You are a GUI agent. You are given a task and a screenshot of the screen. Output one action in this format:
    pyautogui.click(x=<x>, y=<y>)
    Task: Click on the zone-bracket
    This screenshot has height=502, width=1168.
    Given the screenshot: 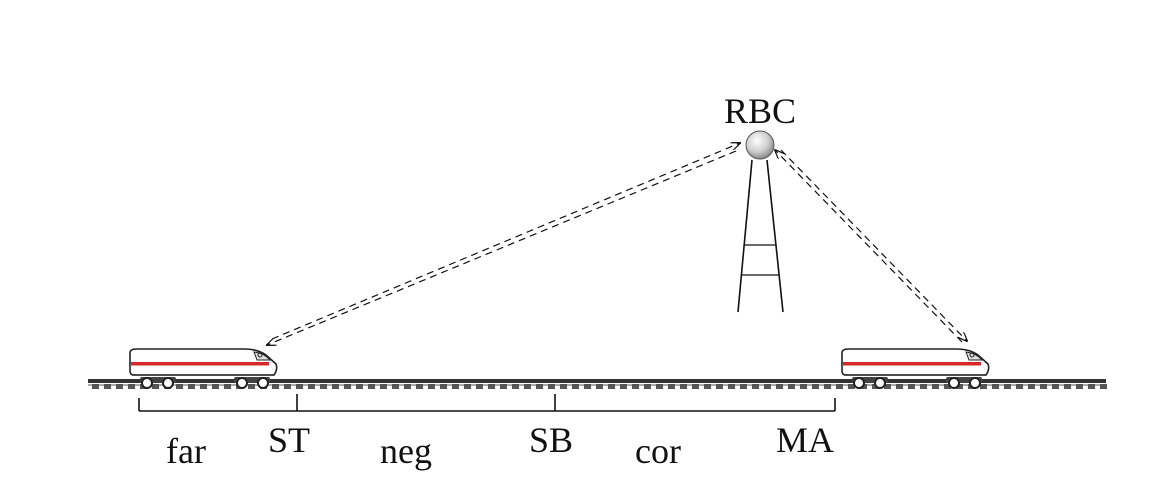 What is the action you would take?
    pyautogui.click(x=487, y=403)
    